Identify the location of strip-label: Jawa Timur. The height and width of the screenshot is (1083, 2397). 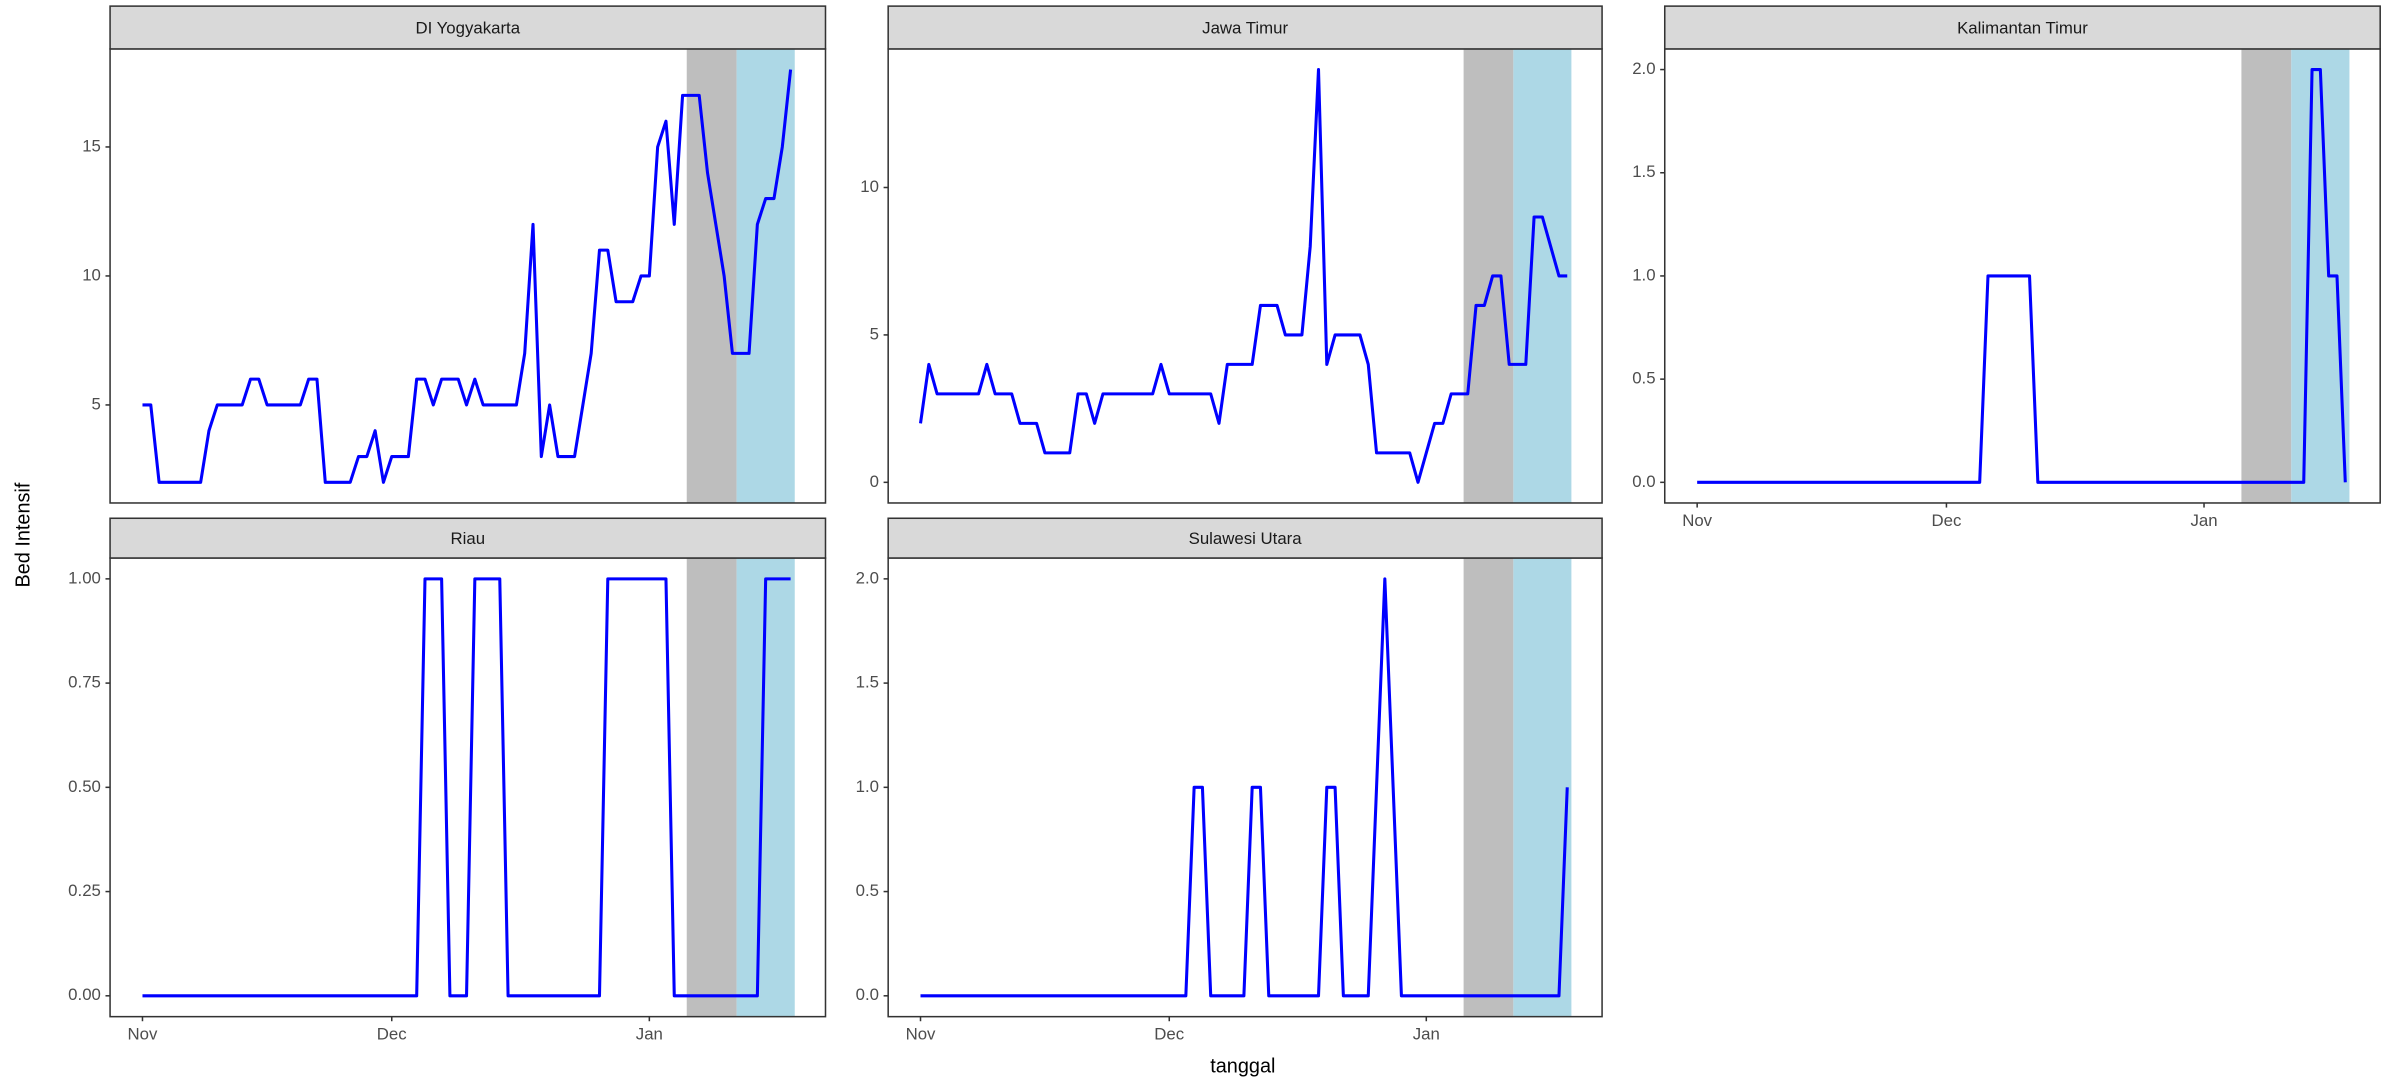
(1245, 27).